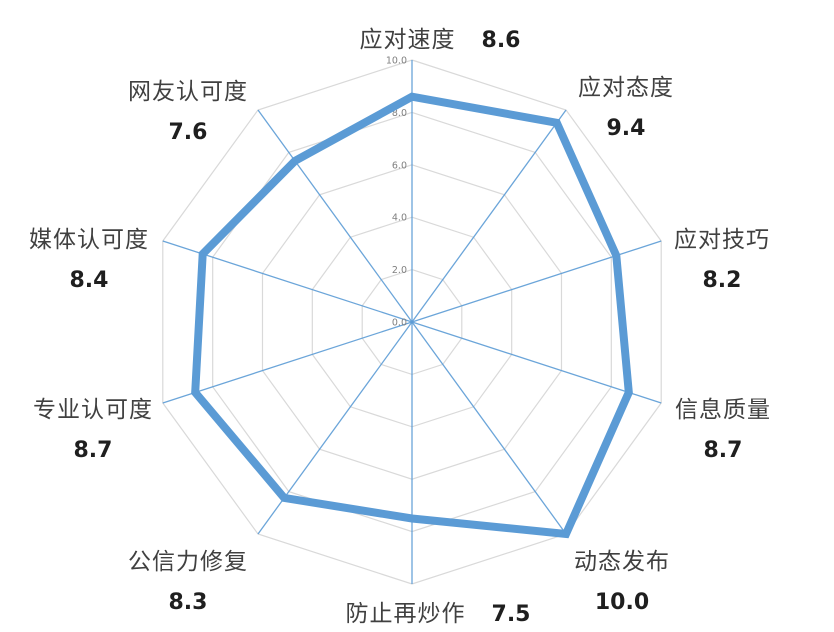 This screenshot has height=632, width=834. I want to click on category-label-5: 防止再炒作 7.5, so click(438, 611).